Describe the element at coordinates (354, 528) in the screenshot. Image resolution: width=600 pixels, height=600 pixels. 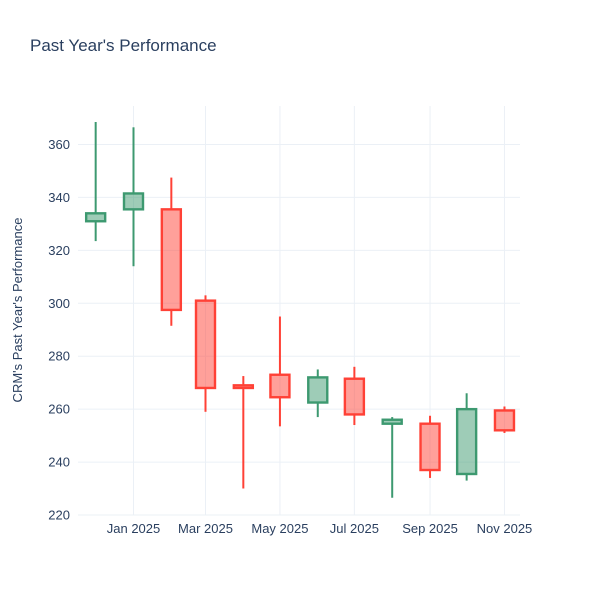
I see `x-tick-label: Jul 2025` at that location.